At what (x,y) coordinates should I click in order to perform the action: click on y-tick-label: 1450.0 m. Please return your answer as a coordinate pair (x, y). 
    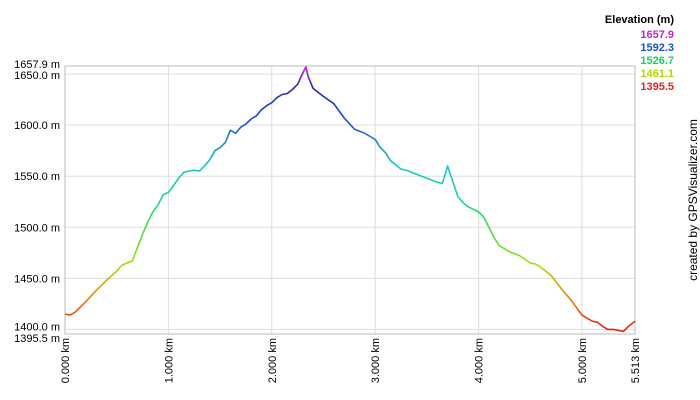
    Looking at the image, I should click on (37, 279).